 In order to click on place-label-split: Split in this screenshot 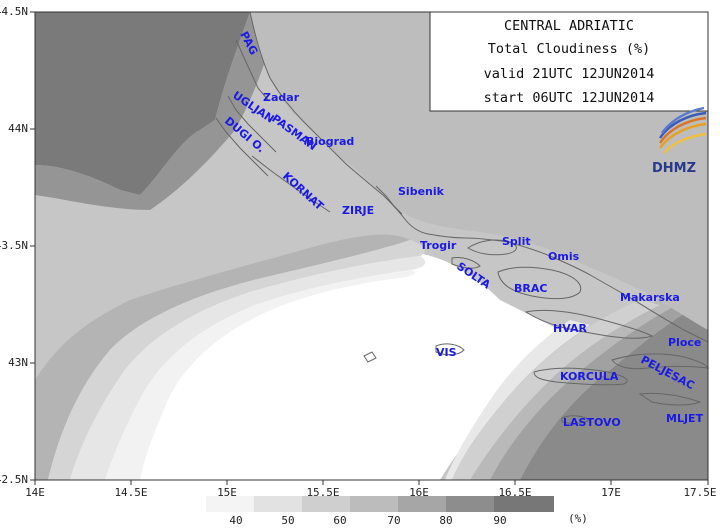, I will do `click(516, 241)`.